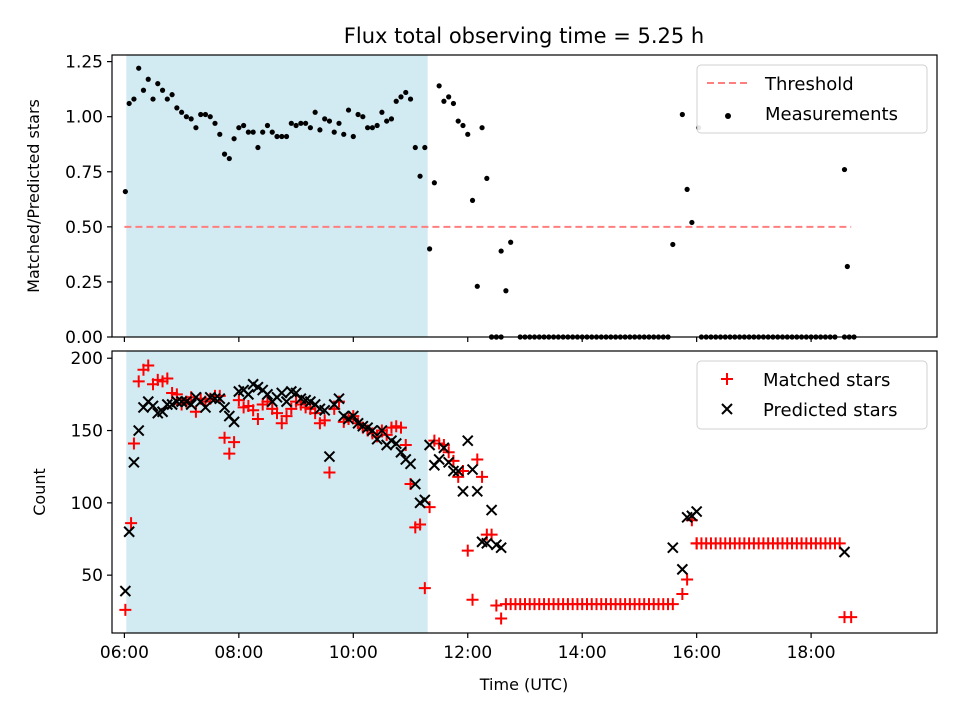 The width and height of the screenshot is (960, 720). Describe the element at coordinates (33, 196) in the screenshot. I see `ratio-y-axis-label: Matched/Predicted stars` at that location.